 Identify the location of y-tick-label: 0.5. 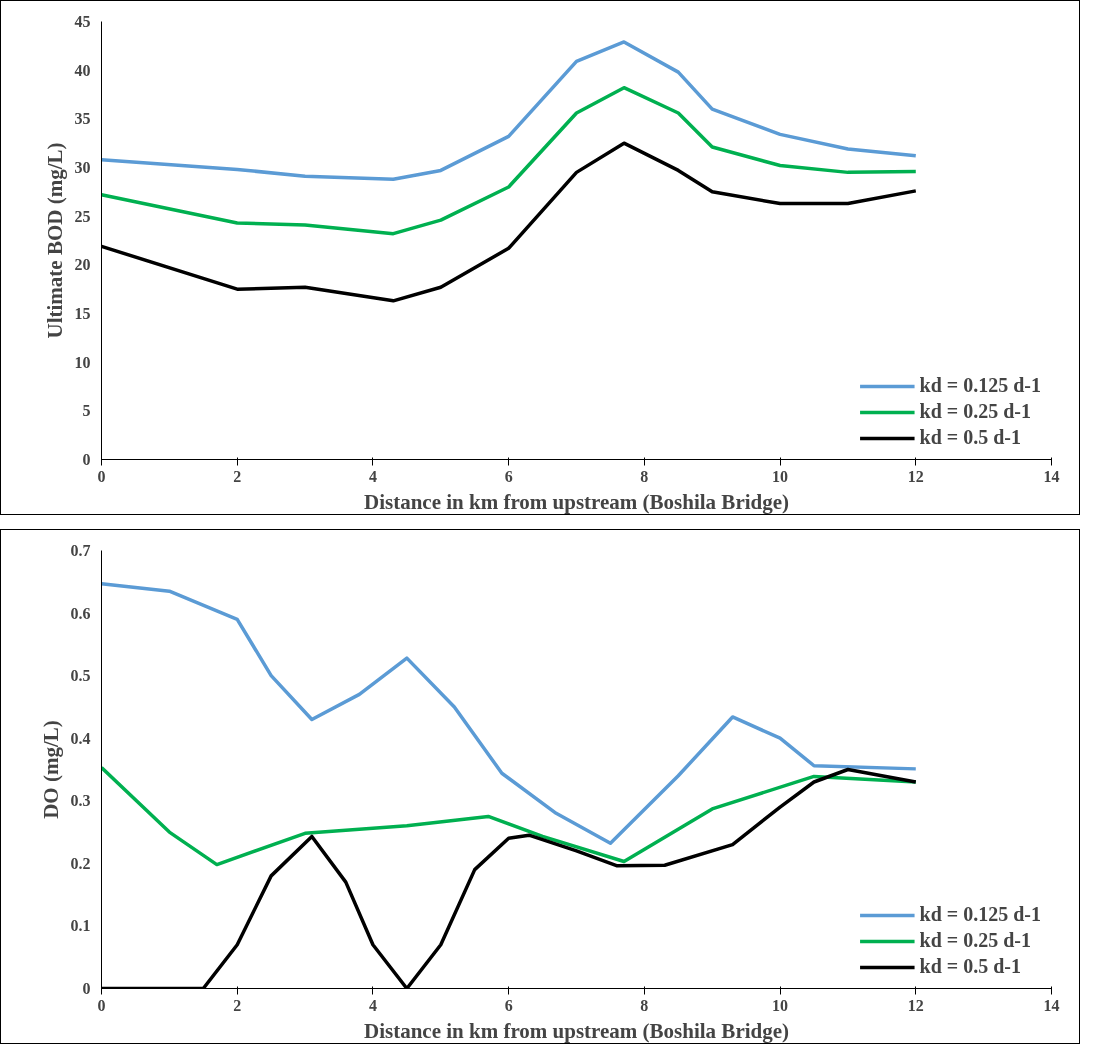
(80, 676).